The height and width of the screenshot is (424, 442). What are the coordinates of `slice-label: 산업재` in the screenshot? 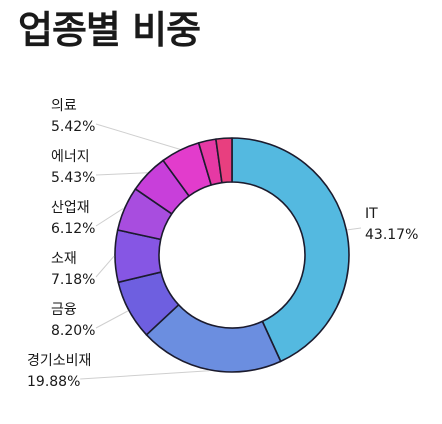 It's located at (70, 208).